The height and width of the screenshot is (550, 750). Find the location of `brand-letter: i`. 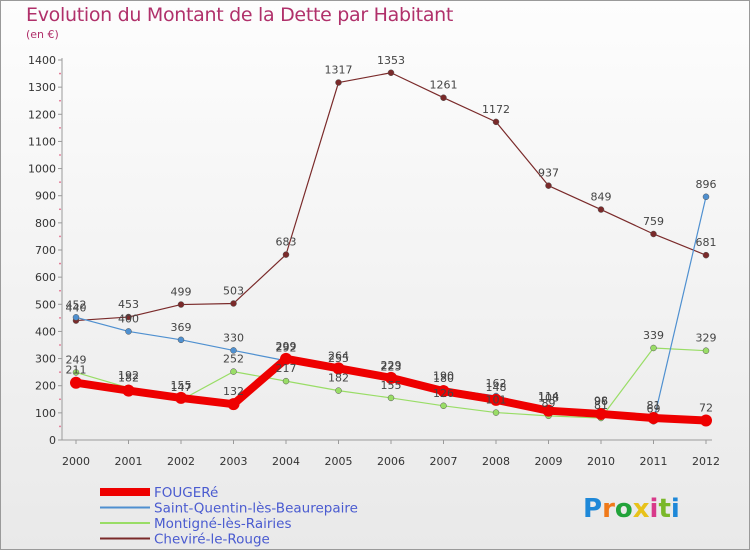

brand-letter: i is located at coordinates (654, 509).